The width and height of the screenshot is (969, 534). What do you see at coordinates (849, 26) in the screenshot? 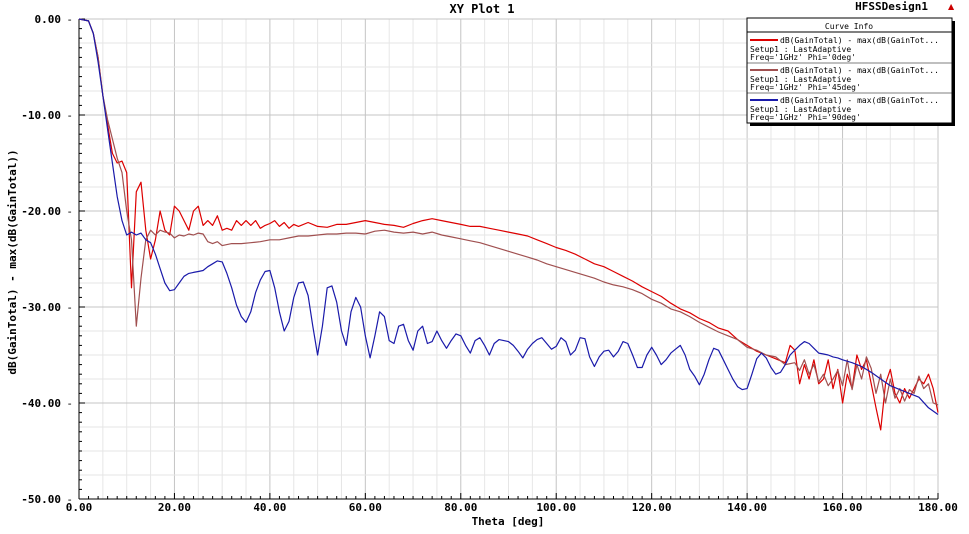
I see `legend-title: Curve Info` at bounding box center [849, 26].